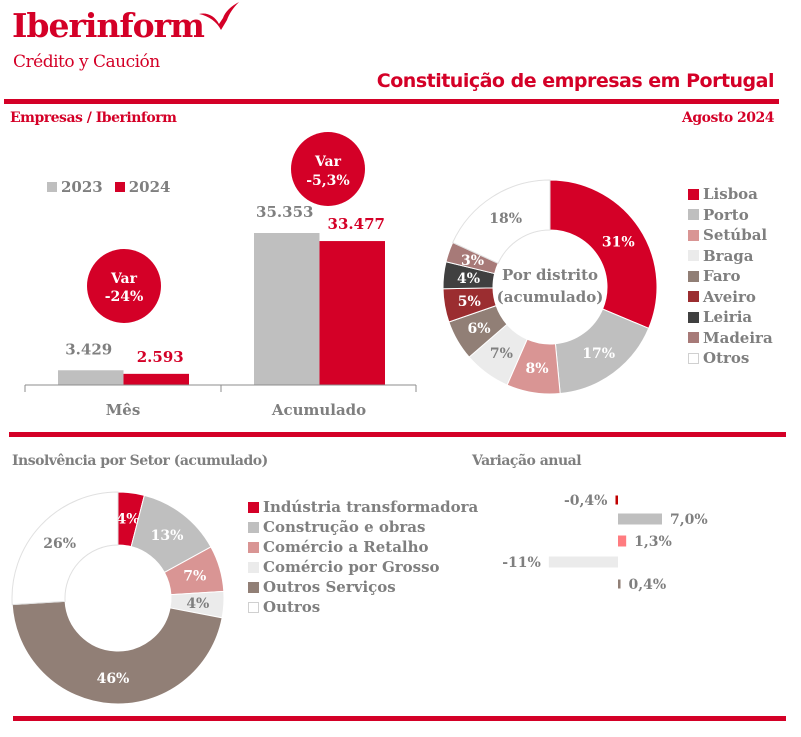  What do you see at coordinates (735, 235) in the screenshot?
I see `legend-label: Setúbal` at bounding box center [735, 235].